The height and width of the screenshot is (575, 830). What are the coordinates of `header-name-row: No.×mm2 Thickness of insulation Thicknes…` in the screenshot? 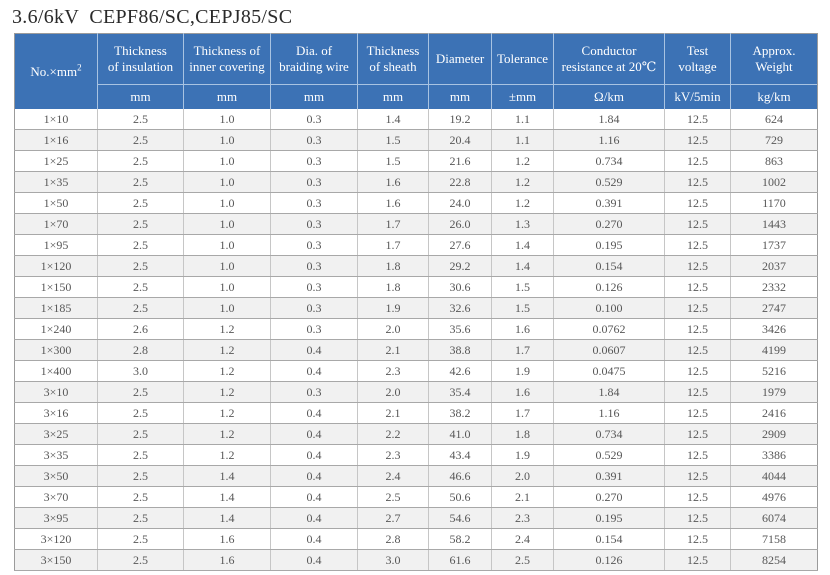 It's located at (416, 71).